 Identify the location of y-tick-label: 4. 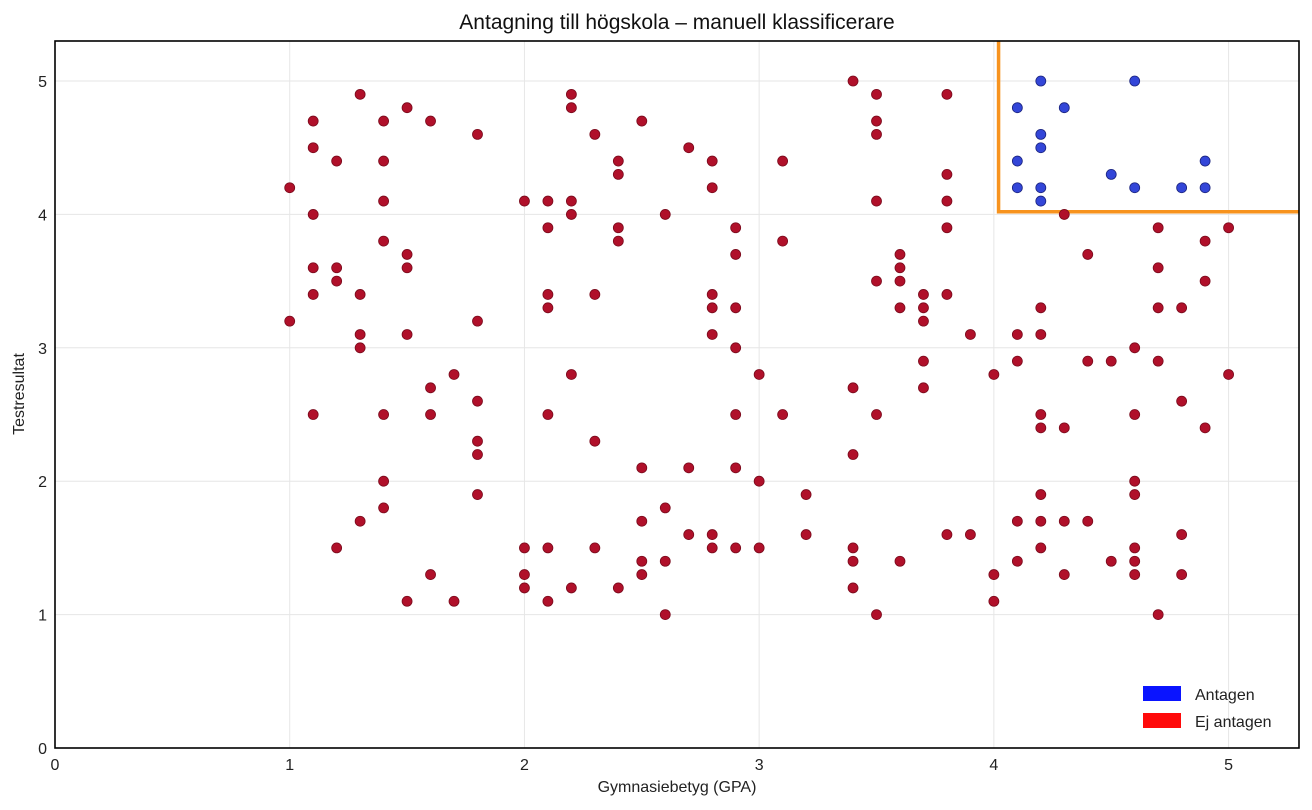
(42, 215).